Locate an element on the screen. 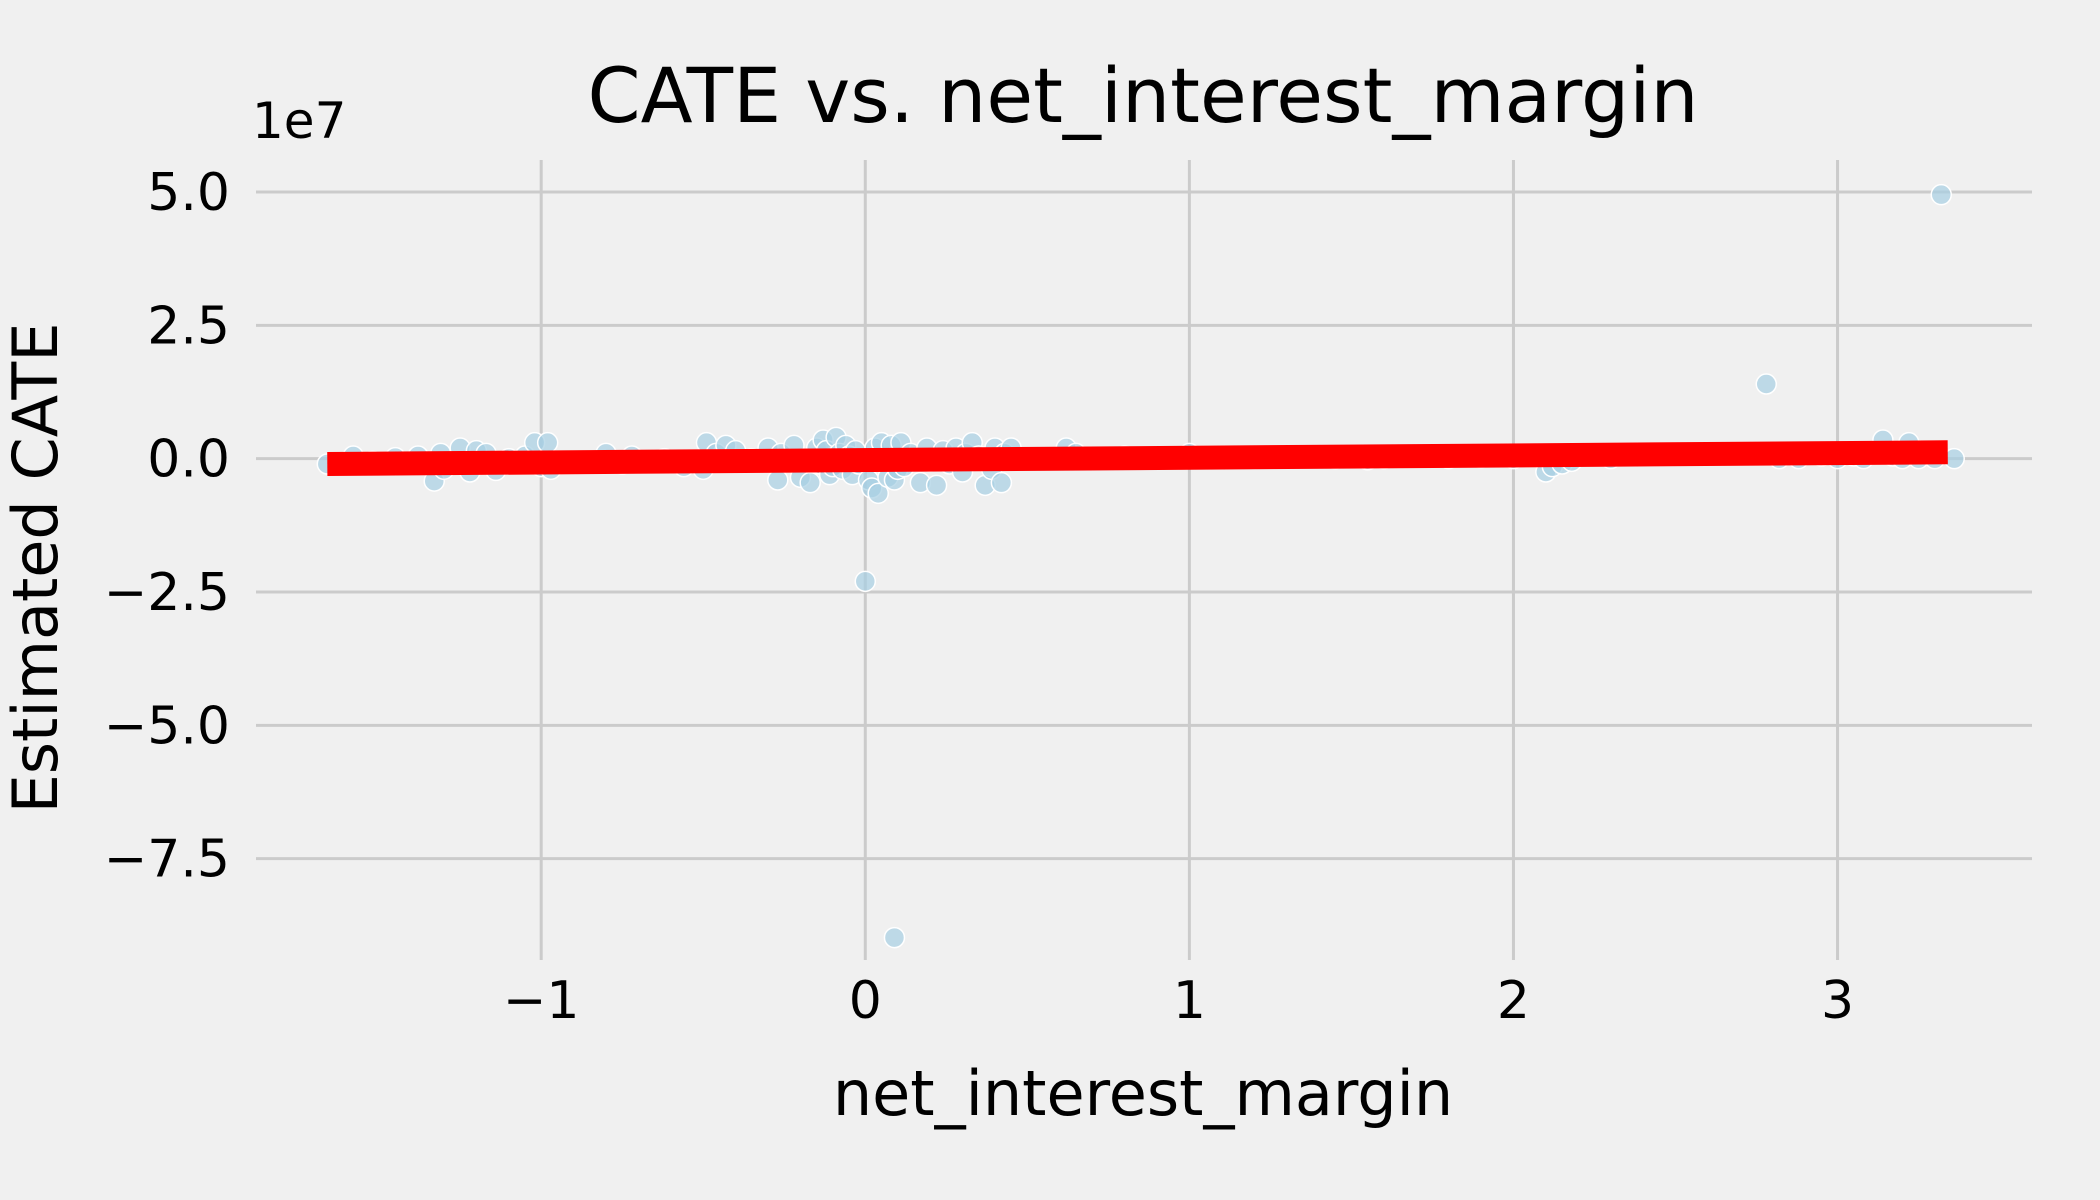  y-axis-label: Estimated CATE is located at coordinates (36, 568).